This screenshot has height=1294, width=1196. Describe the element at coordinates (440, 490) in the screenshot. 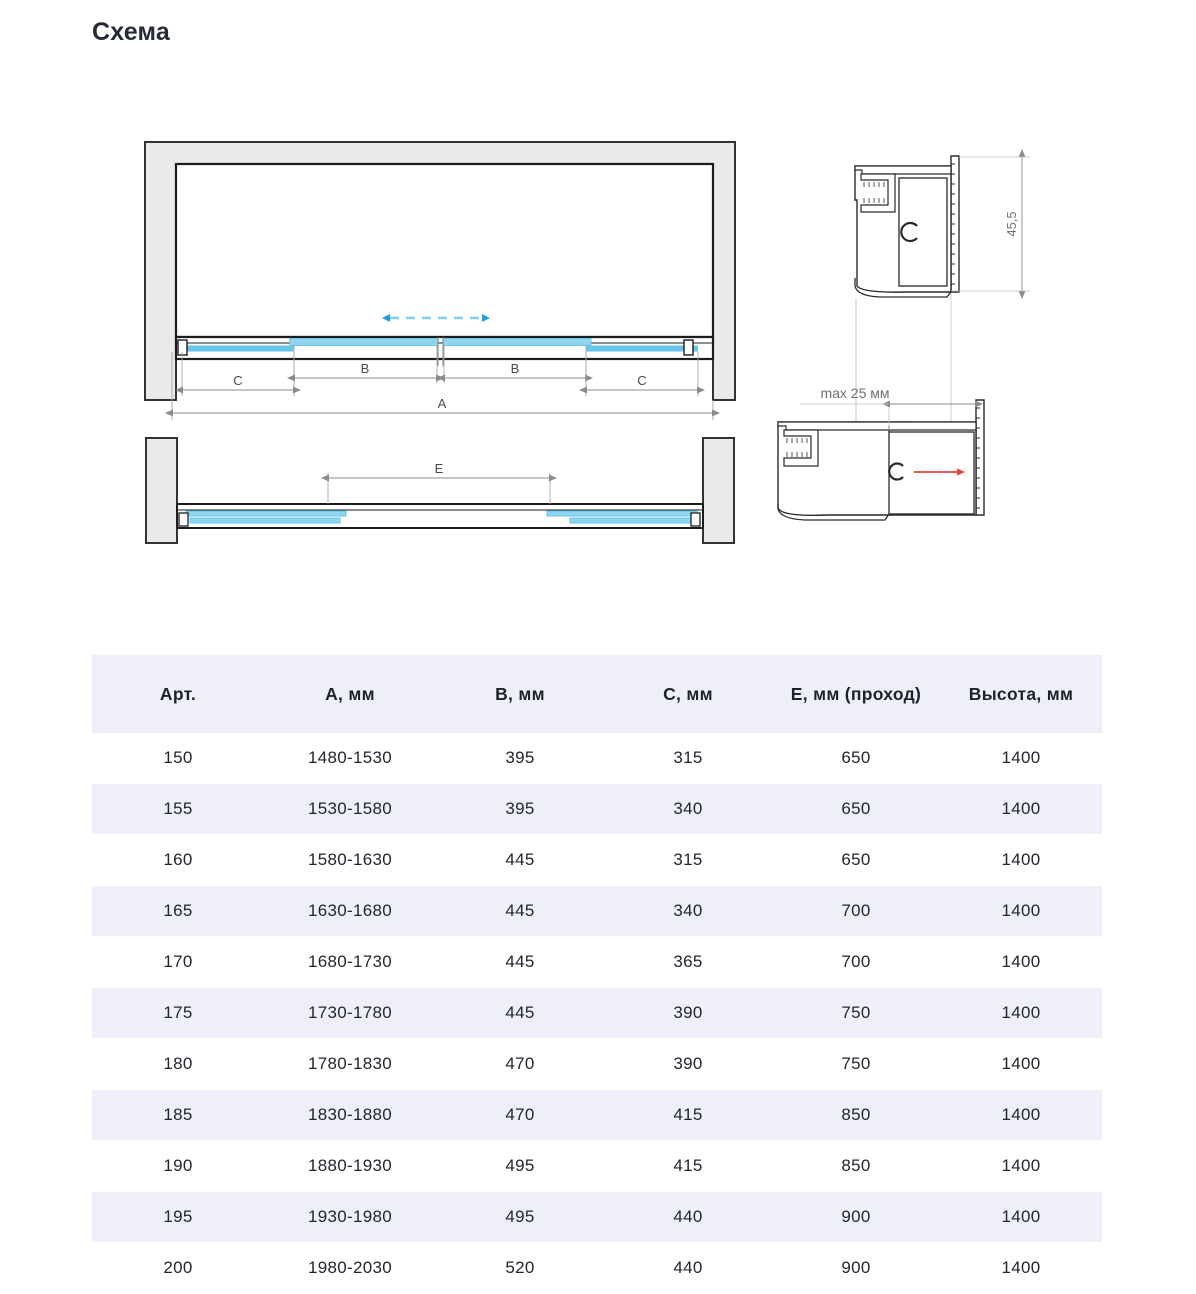

I see `plan-section-view: E` at that location.